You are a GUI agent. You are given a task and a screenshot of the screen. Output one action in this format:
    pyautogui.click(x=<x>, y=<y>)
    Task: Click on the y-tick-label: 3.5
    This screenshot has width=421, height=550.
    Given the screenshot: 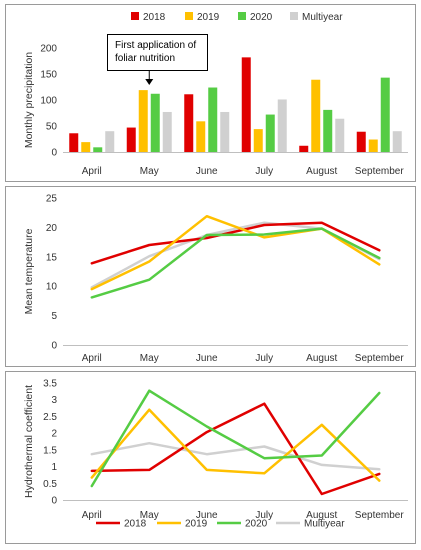 What is the action you would take?
    pyautogui.click(x=50, y=384)
    